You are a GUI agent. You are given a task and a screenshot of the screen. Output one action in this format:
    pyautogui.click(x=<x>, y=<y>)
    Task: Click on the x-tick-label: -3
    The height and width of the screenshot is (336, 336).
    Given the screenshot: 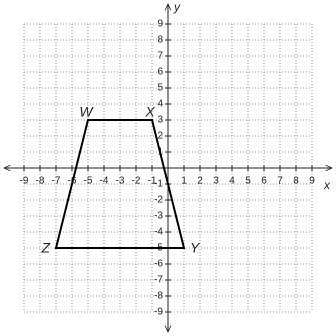 What is the action you would take?
    pyautogui.click(x=120, y=181)
    